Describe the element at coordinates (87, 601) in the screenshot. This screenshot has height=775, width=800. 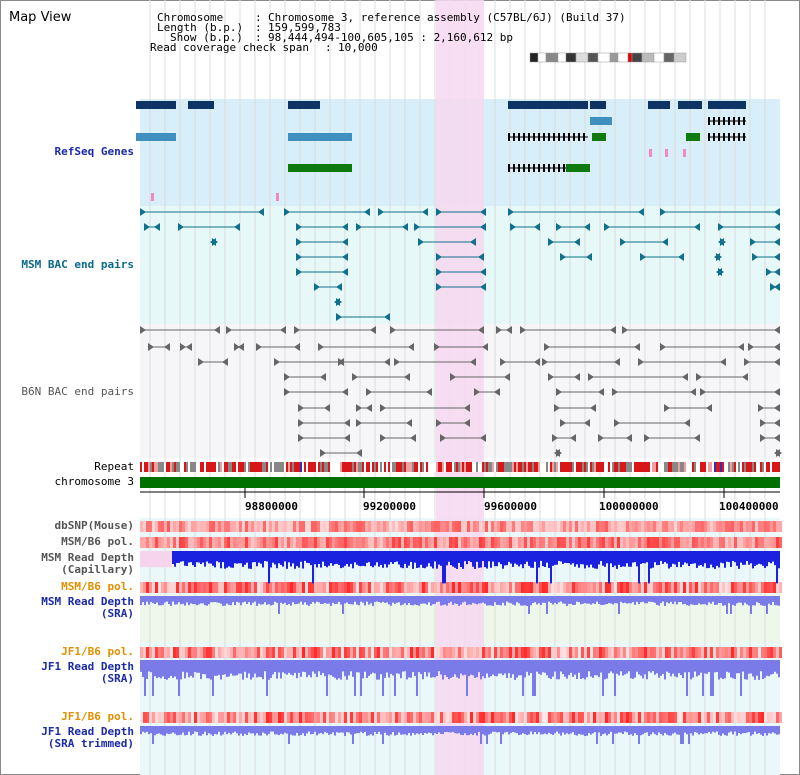
I see `msm-depth-sra-label: MSM Read Depth` at that location.